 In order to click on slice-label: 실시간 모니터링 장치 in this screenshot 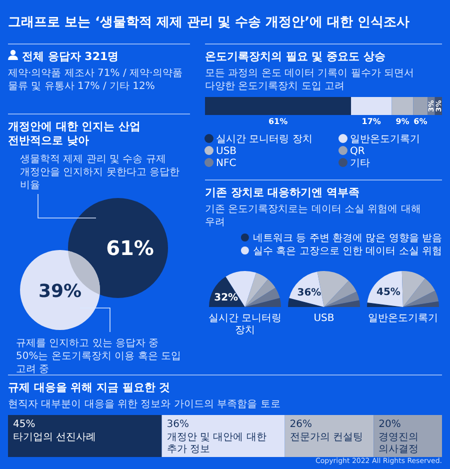, I will do `click(245, 324)`.